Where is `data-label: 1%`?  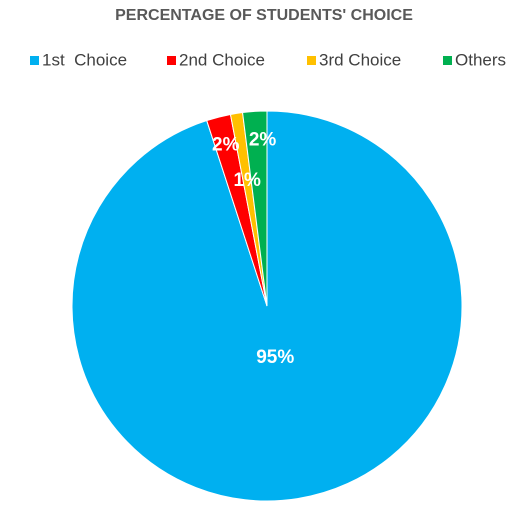 data-label: 1% is located at coordinates (247, 180).